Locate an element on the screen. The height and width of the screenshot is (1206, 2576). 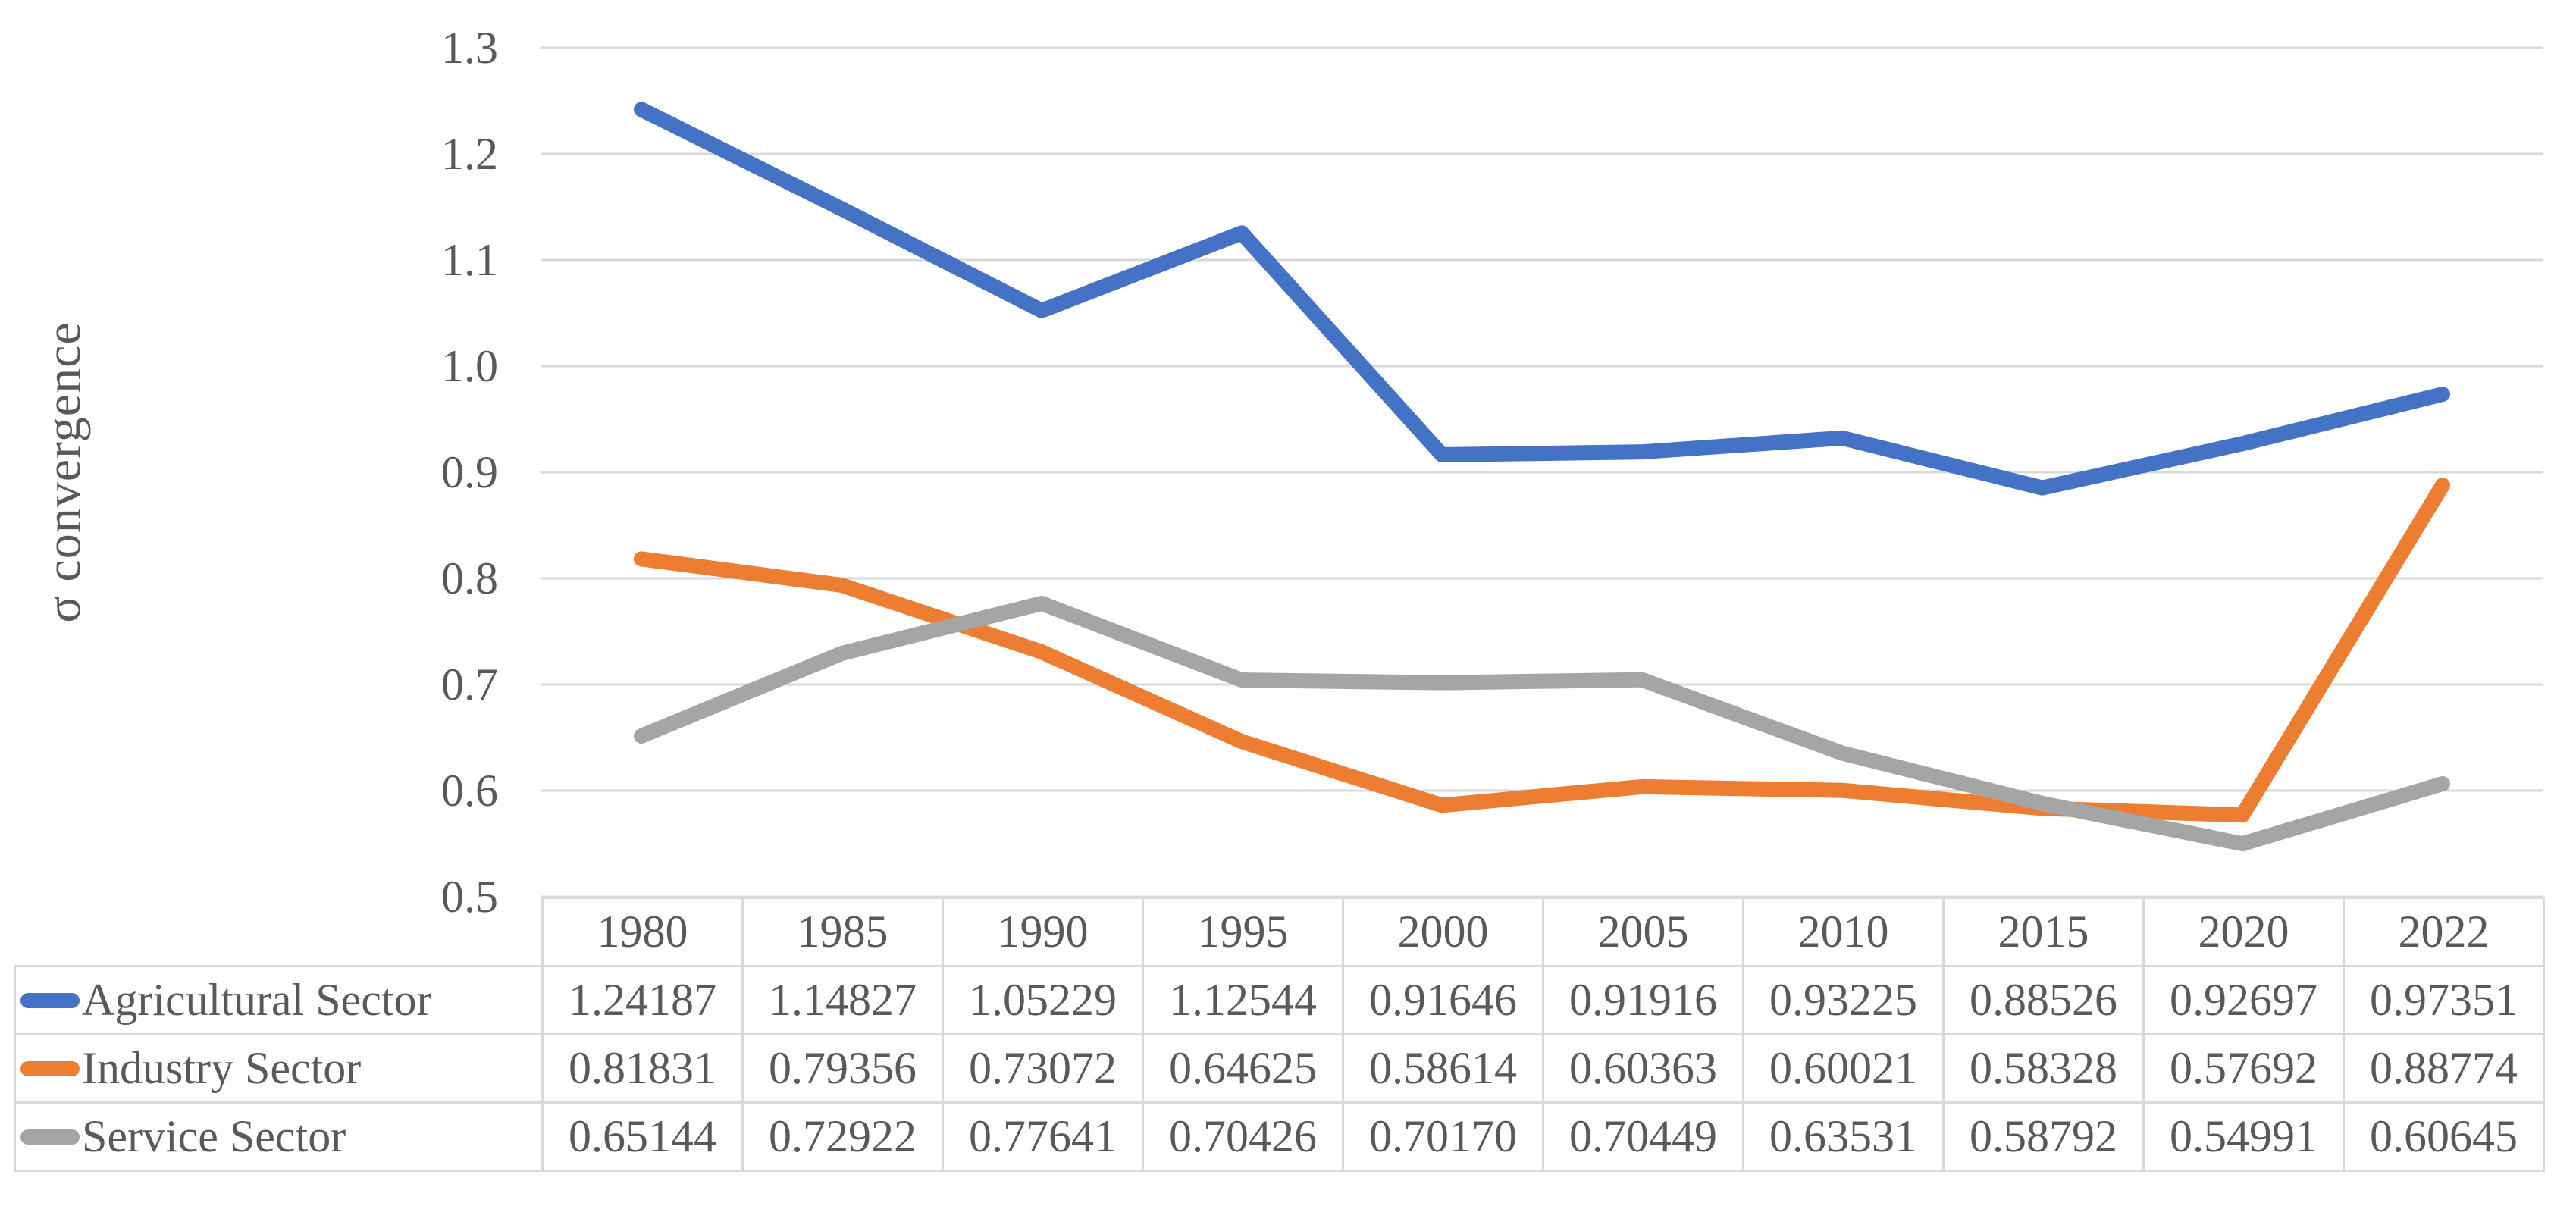
value-cell: 0.57692 is located at coordinates (2243, 1069).